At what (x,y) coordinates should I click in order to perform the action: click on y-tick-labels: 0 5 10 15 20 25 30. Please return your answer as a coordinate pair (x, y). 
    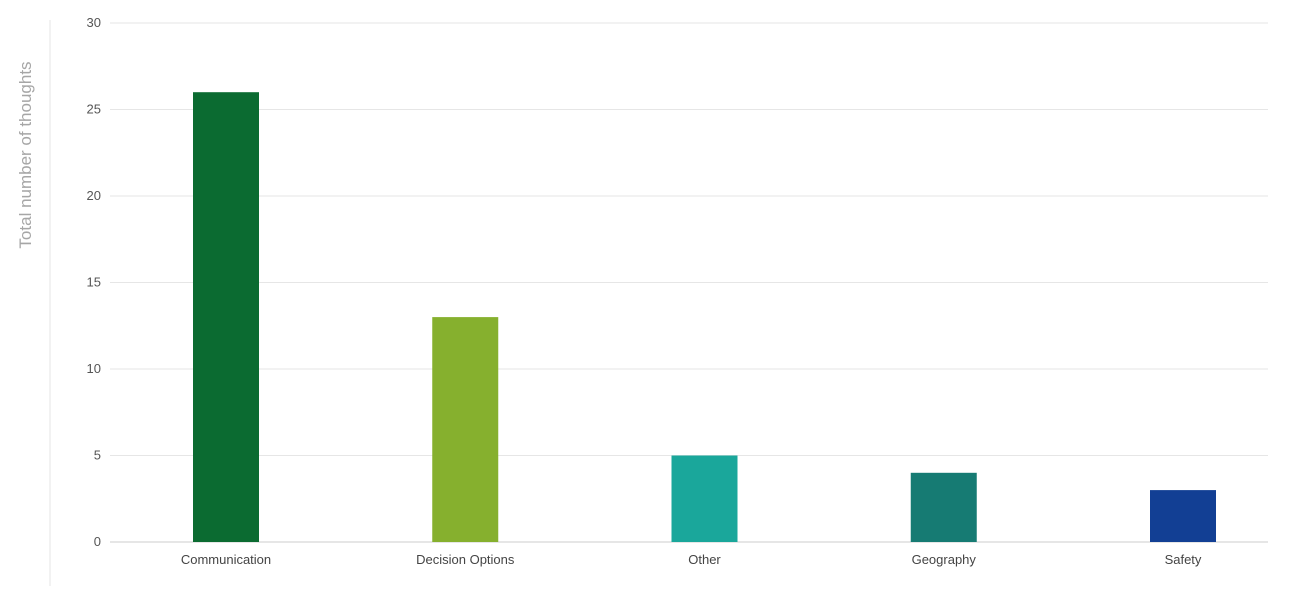
    Looking at the image, I should click on (94, 282).